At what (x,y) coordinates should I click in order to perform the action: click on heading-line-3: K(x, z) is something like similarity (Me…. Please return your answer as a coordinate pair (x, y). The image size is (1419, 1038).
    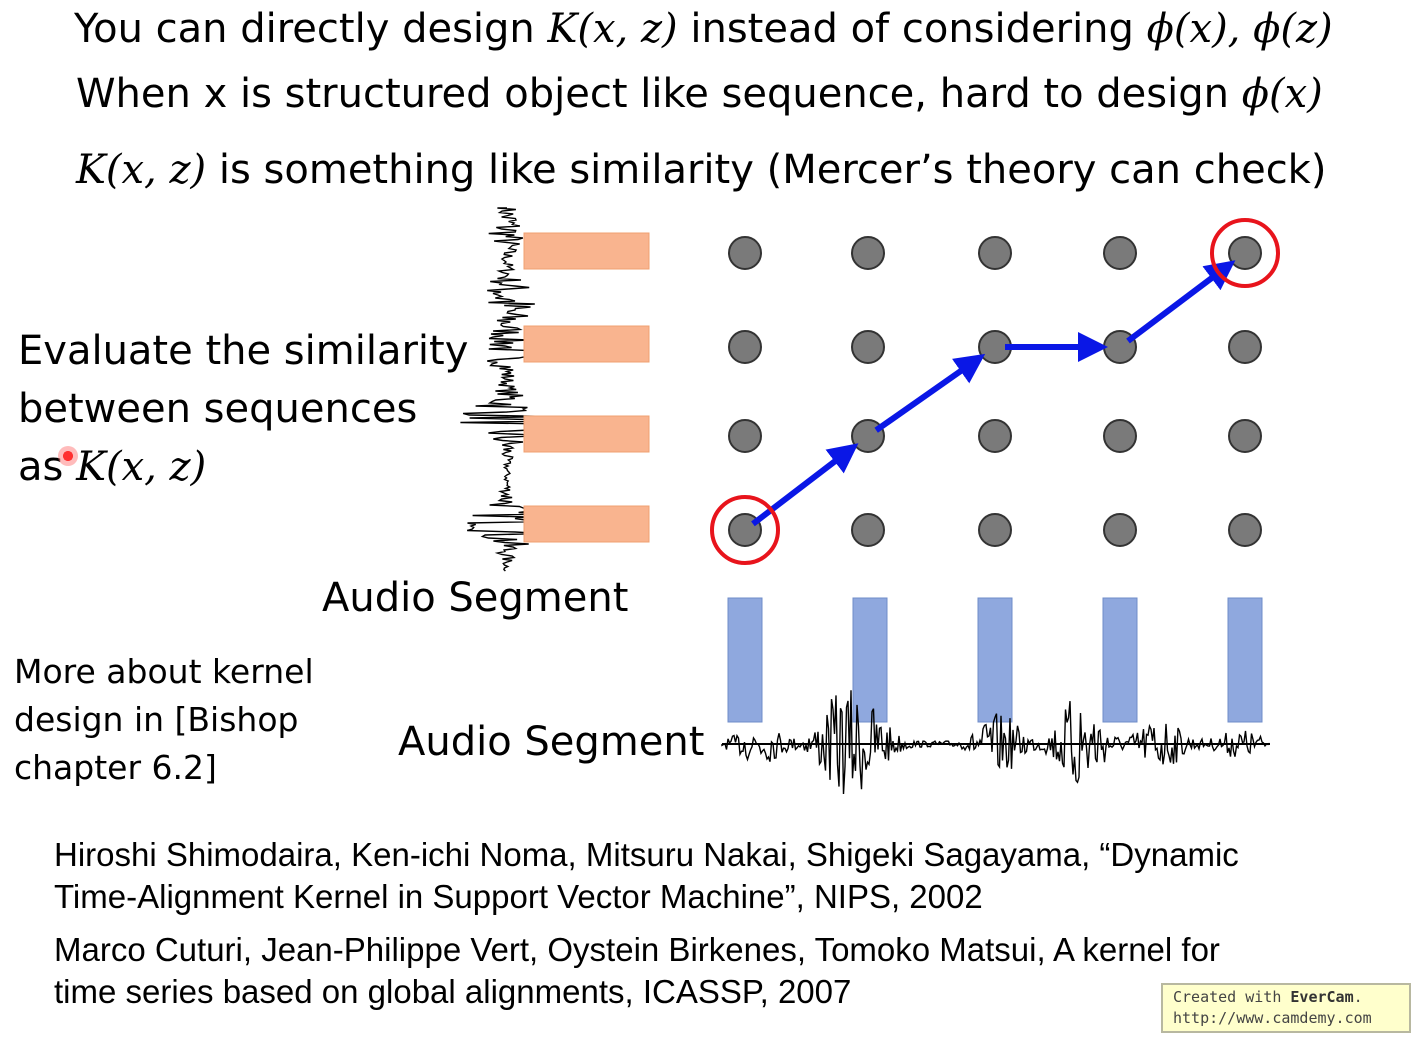
    Looking at the image, I should click on (701, 170).